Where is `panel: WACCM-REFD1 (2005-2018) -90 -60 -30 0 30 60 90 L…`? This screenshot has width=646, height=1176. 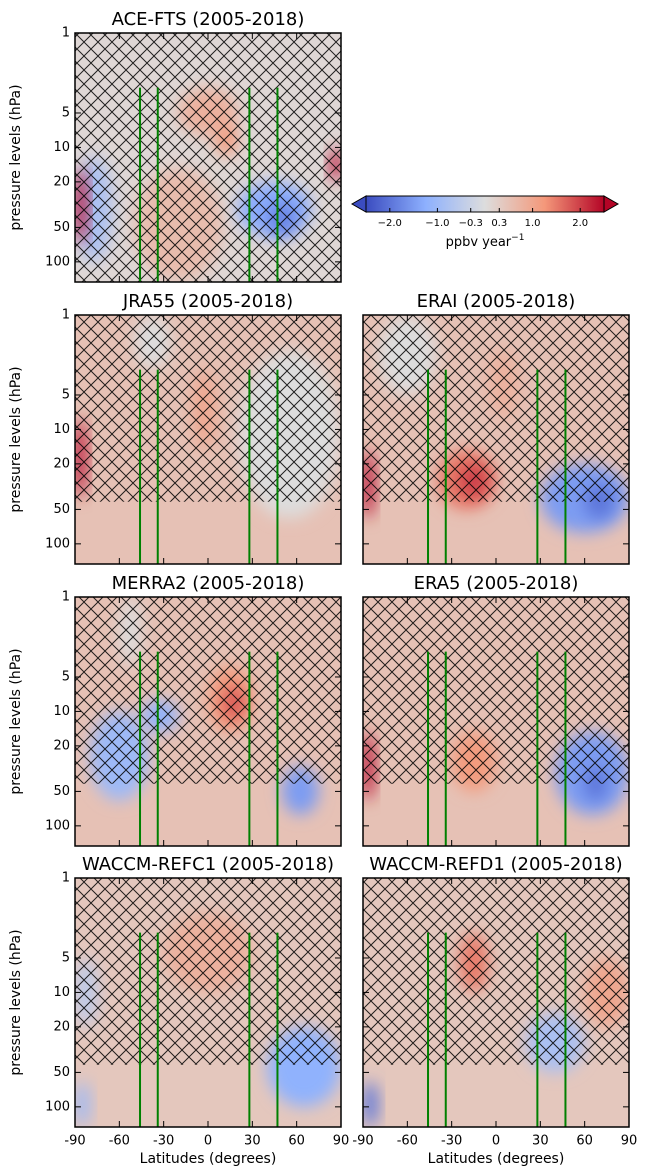 panel: WACCM-REFD1 (2005-2018) -90 -60 -30 0 30 60 90 L… is located at coordinates (494, 1010).